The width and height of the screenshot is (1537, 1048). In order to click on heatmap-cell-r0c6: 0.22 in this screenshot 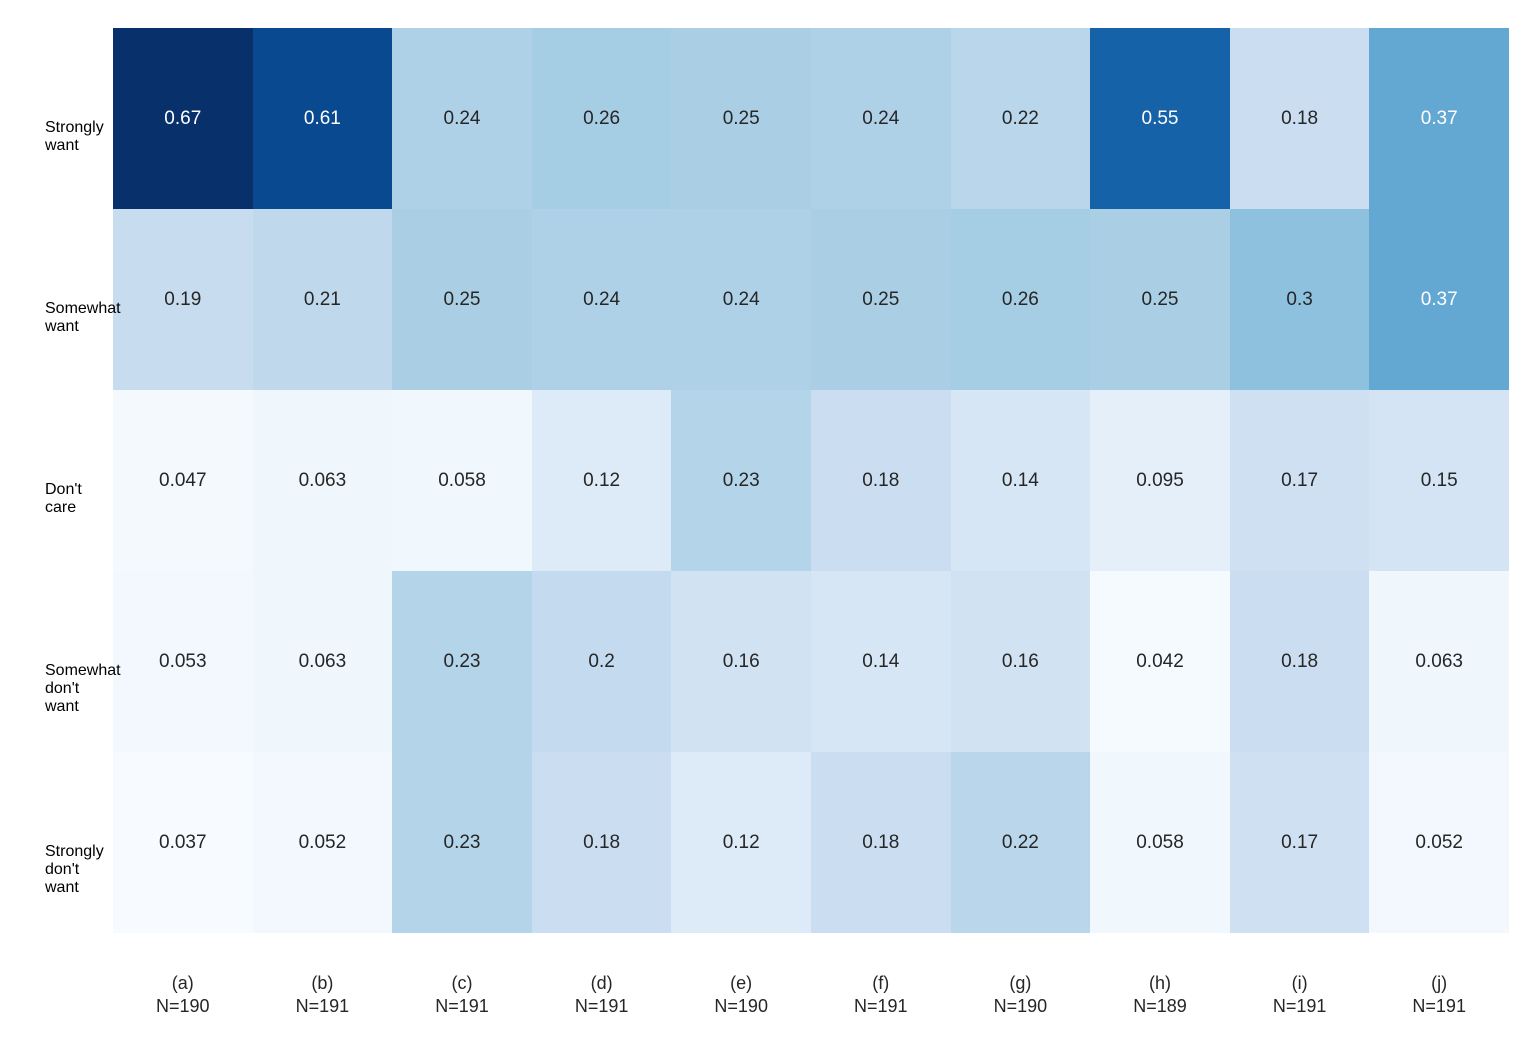, I will do `click(1020, 118)`.